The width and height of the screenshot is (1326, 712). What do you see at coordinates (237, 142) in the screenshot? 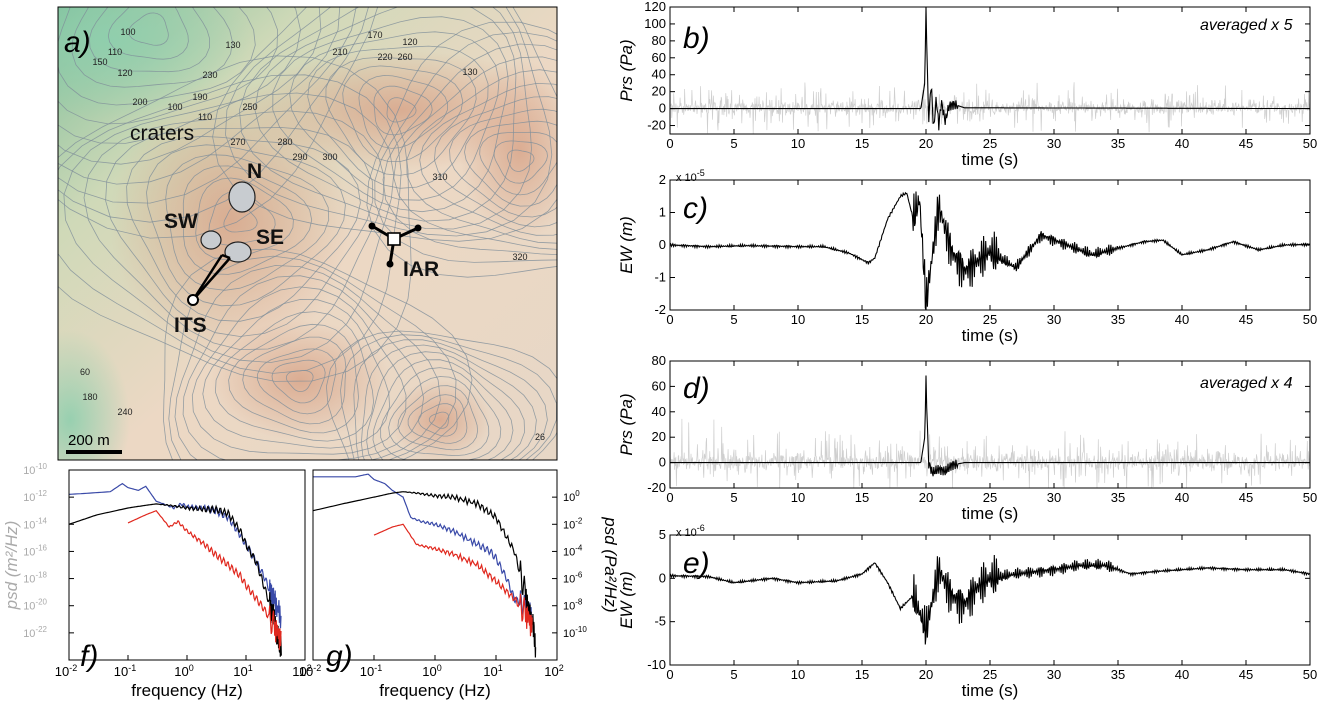
I see `contour-label: 270` at bounding box center [237, 142].